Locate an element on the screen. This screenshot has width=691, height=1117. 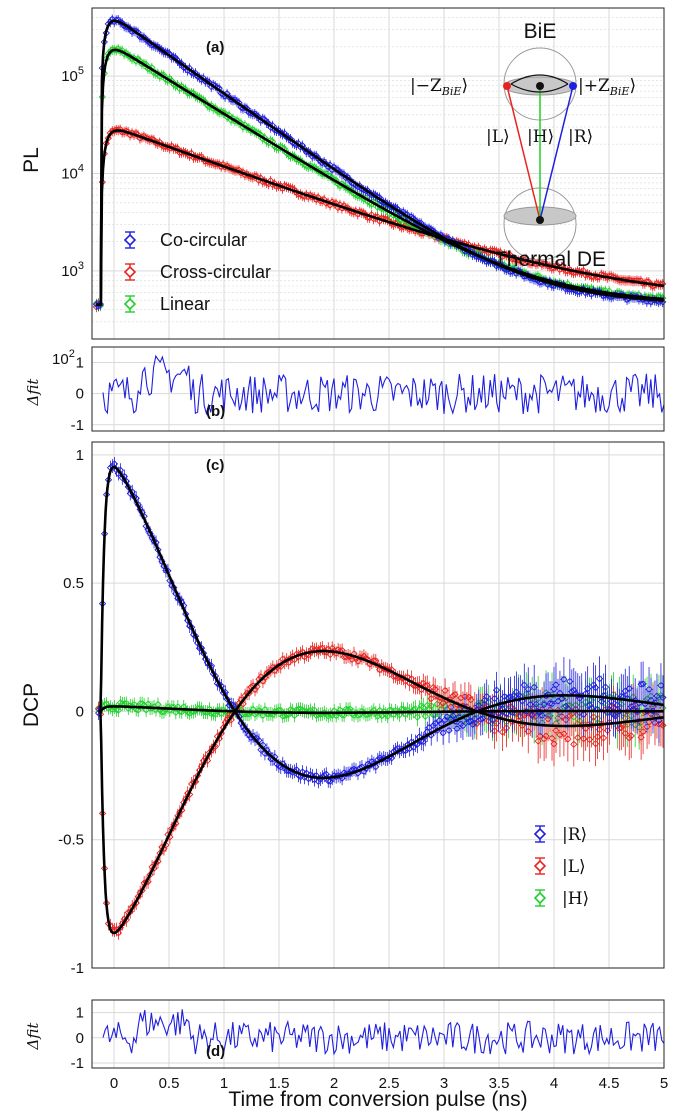
panel-a-ylabel: PL is located at coordinates (31, 160).